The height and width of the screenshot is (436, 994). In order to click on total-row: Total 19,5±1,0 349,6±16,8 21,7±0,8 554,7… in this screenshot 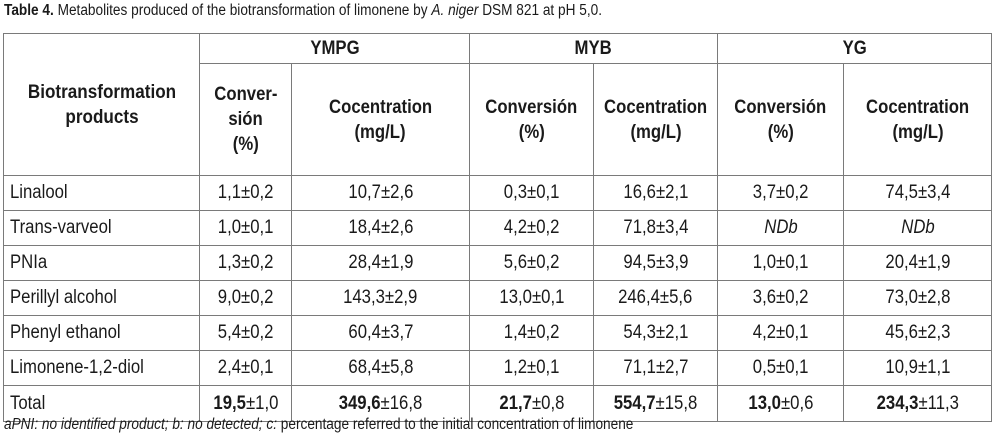, I will do `click(498, 403)`.